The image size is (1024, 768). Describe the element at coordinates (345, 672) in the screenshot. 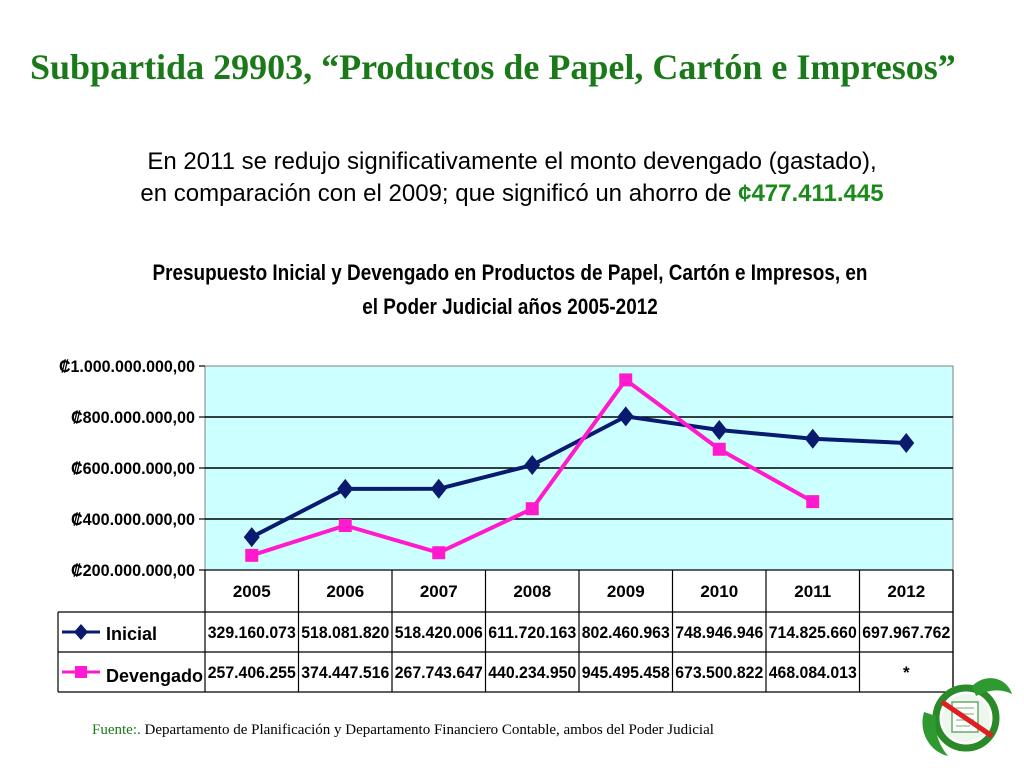

I see `table-cell-value: 374.447.516` at that location.